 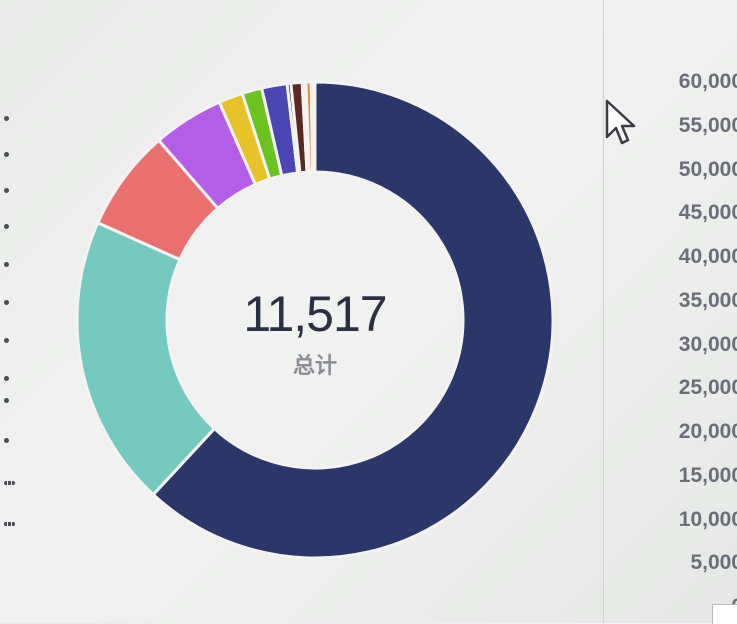 I want to click on y-tick-label: 35,000, so click(x=707, y=300).